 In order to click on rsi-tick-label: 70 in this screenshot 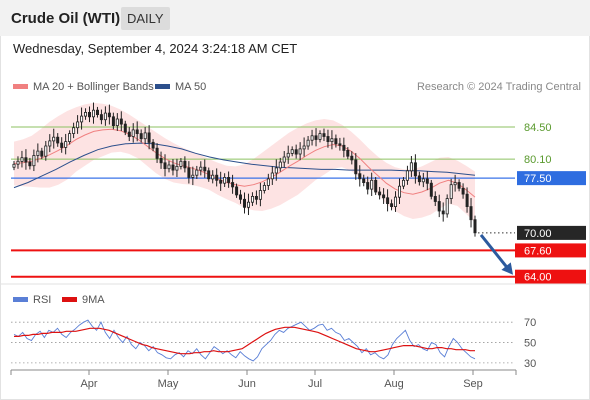, I will do `click(530, 323)`.